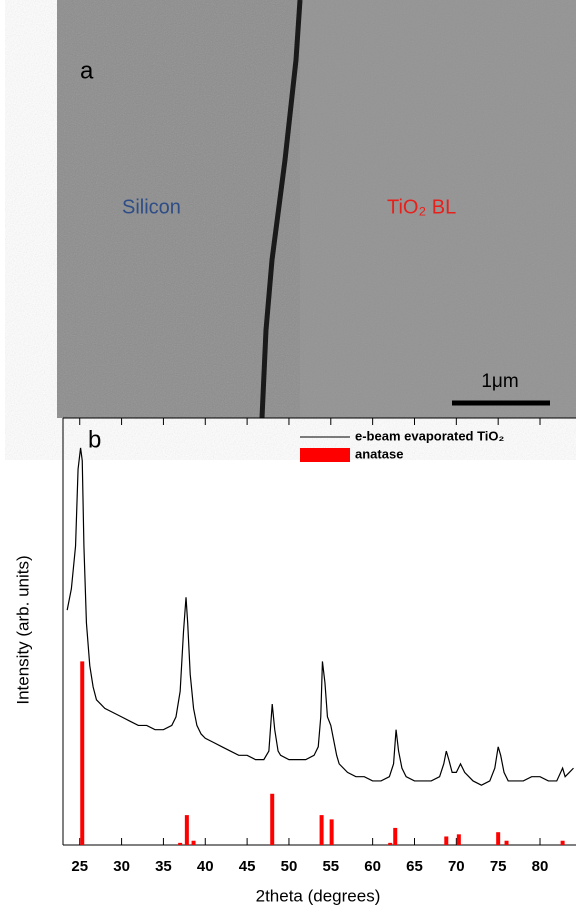  What do you see at coordinates (325, 455) in the screenshot?
I see `legend-swatch` at bounding box center [325, 455].